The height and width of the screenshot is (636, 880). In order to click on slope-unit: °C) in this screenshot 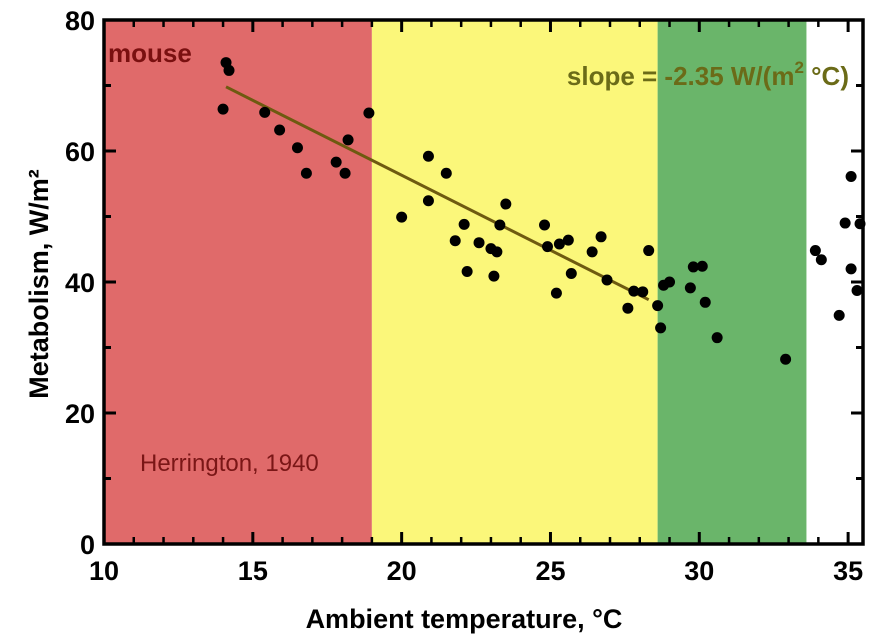, I will do `click(826, 76)`.